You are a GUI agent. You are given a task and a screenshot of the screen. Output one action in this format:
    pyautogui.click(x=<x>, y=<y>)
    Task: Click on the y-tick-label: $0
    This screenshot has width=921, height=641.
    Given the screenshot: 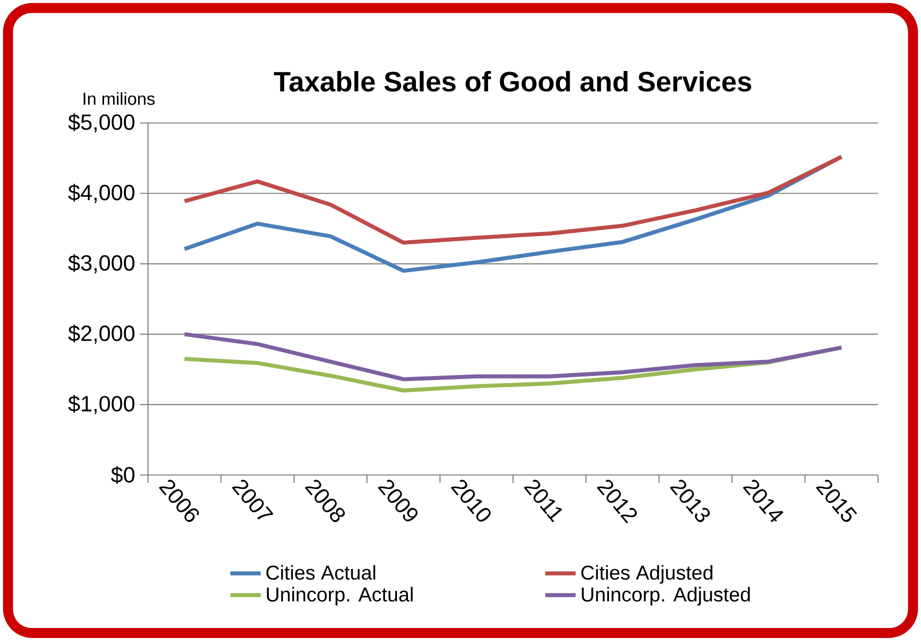 What is the action you would take?
    pyautogui.click(x=122, y=475)
    